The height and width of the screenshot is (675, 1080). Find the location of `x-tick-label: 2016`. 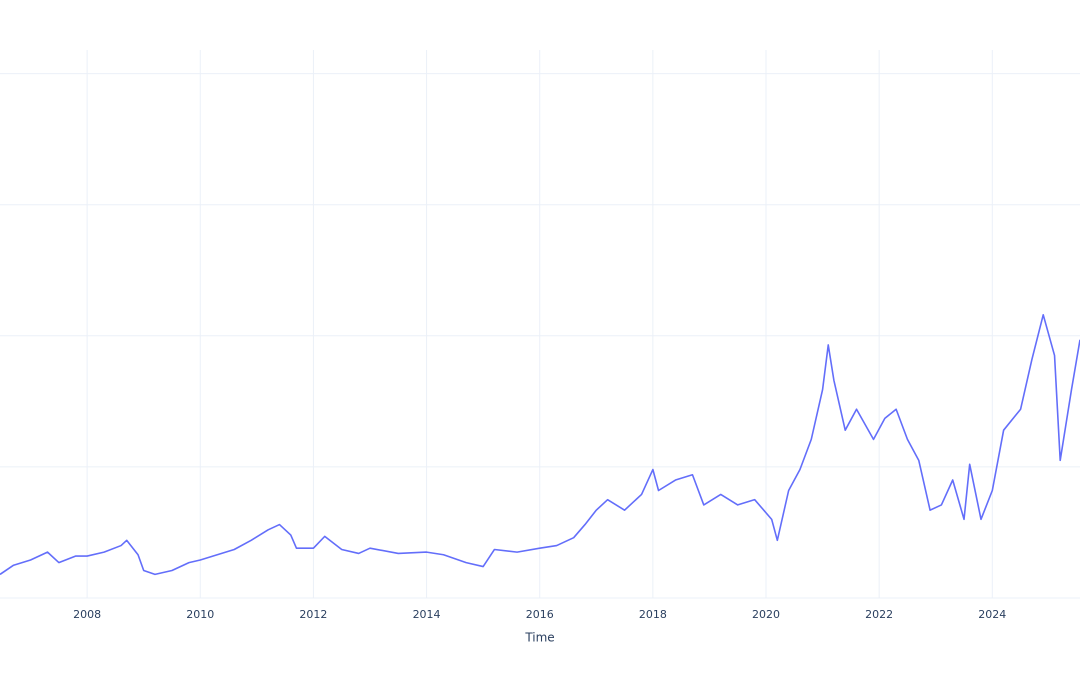

x-tick-label: 2016 is located at coordinates (540, 614).